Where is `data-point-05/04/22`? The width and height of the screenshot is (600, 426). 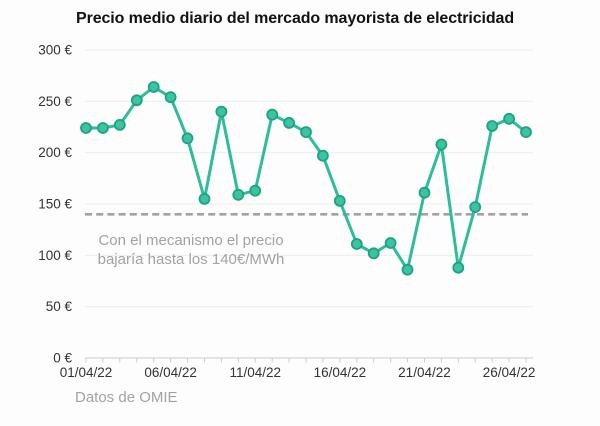 data-point-05/04/22 is located at coordinates (153, 87).